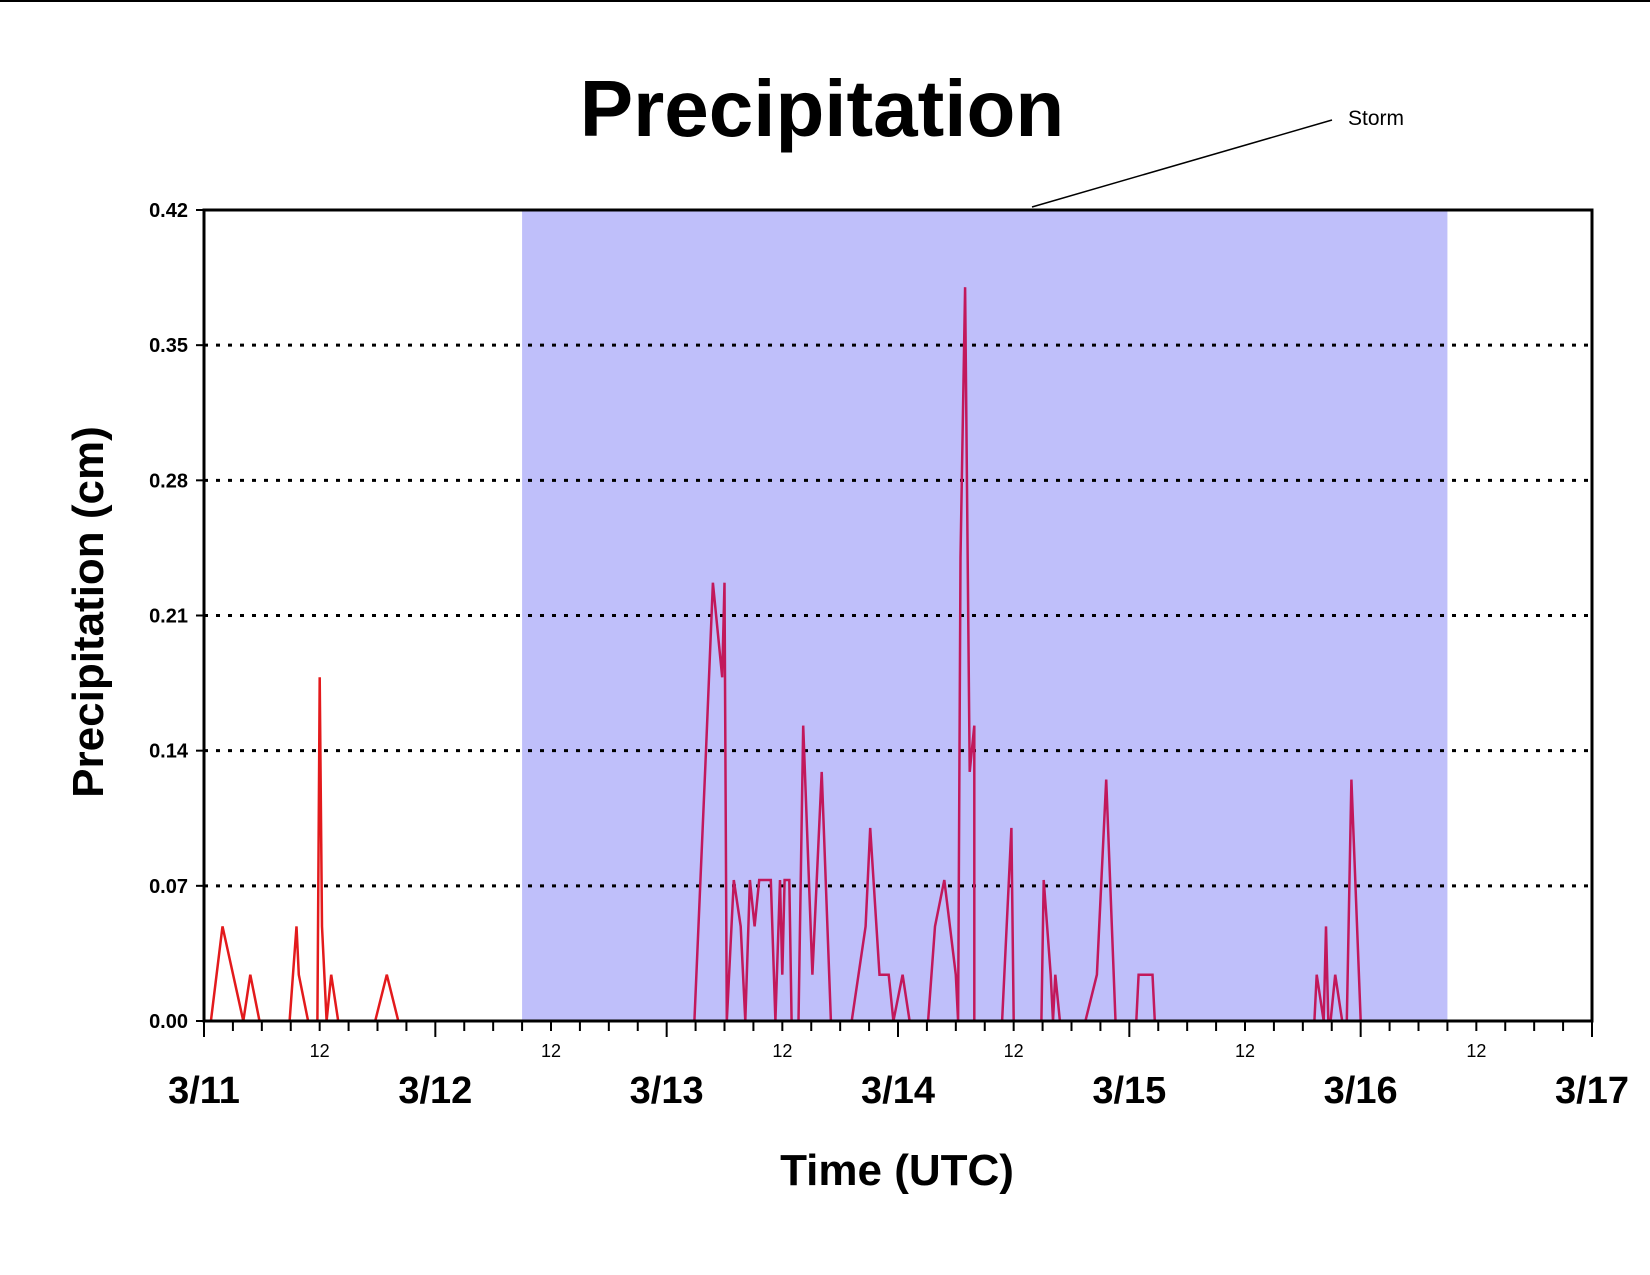  Describe the element at coordinates (168, 211) in the screenshot. I see `y-tick-label: 0.42` at that location.